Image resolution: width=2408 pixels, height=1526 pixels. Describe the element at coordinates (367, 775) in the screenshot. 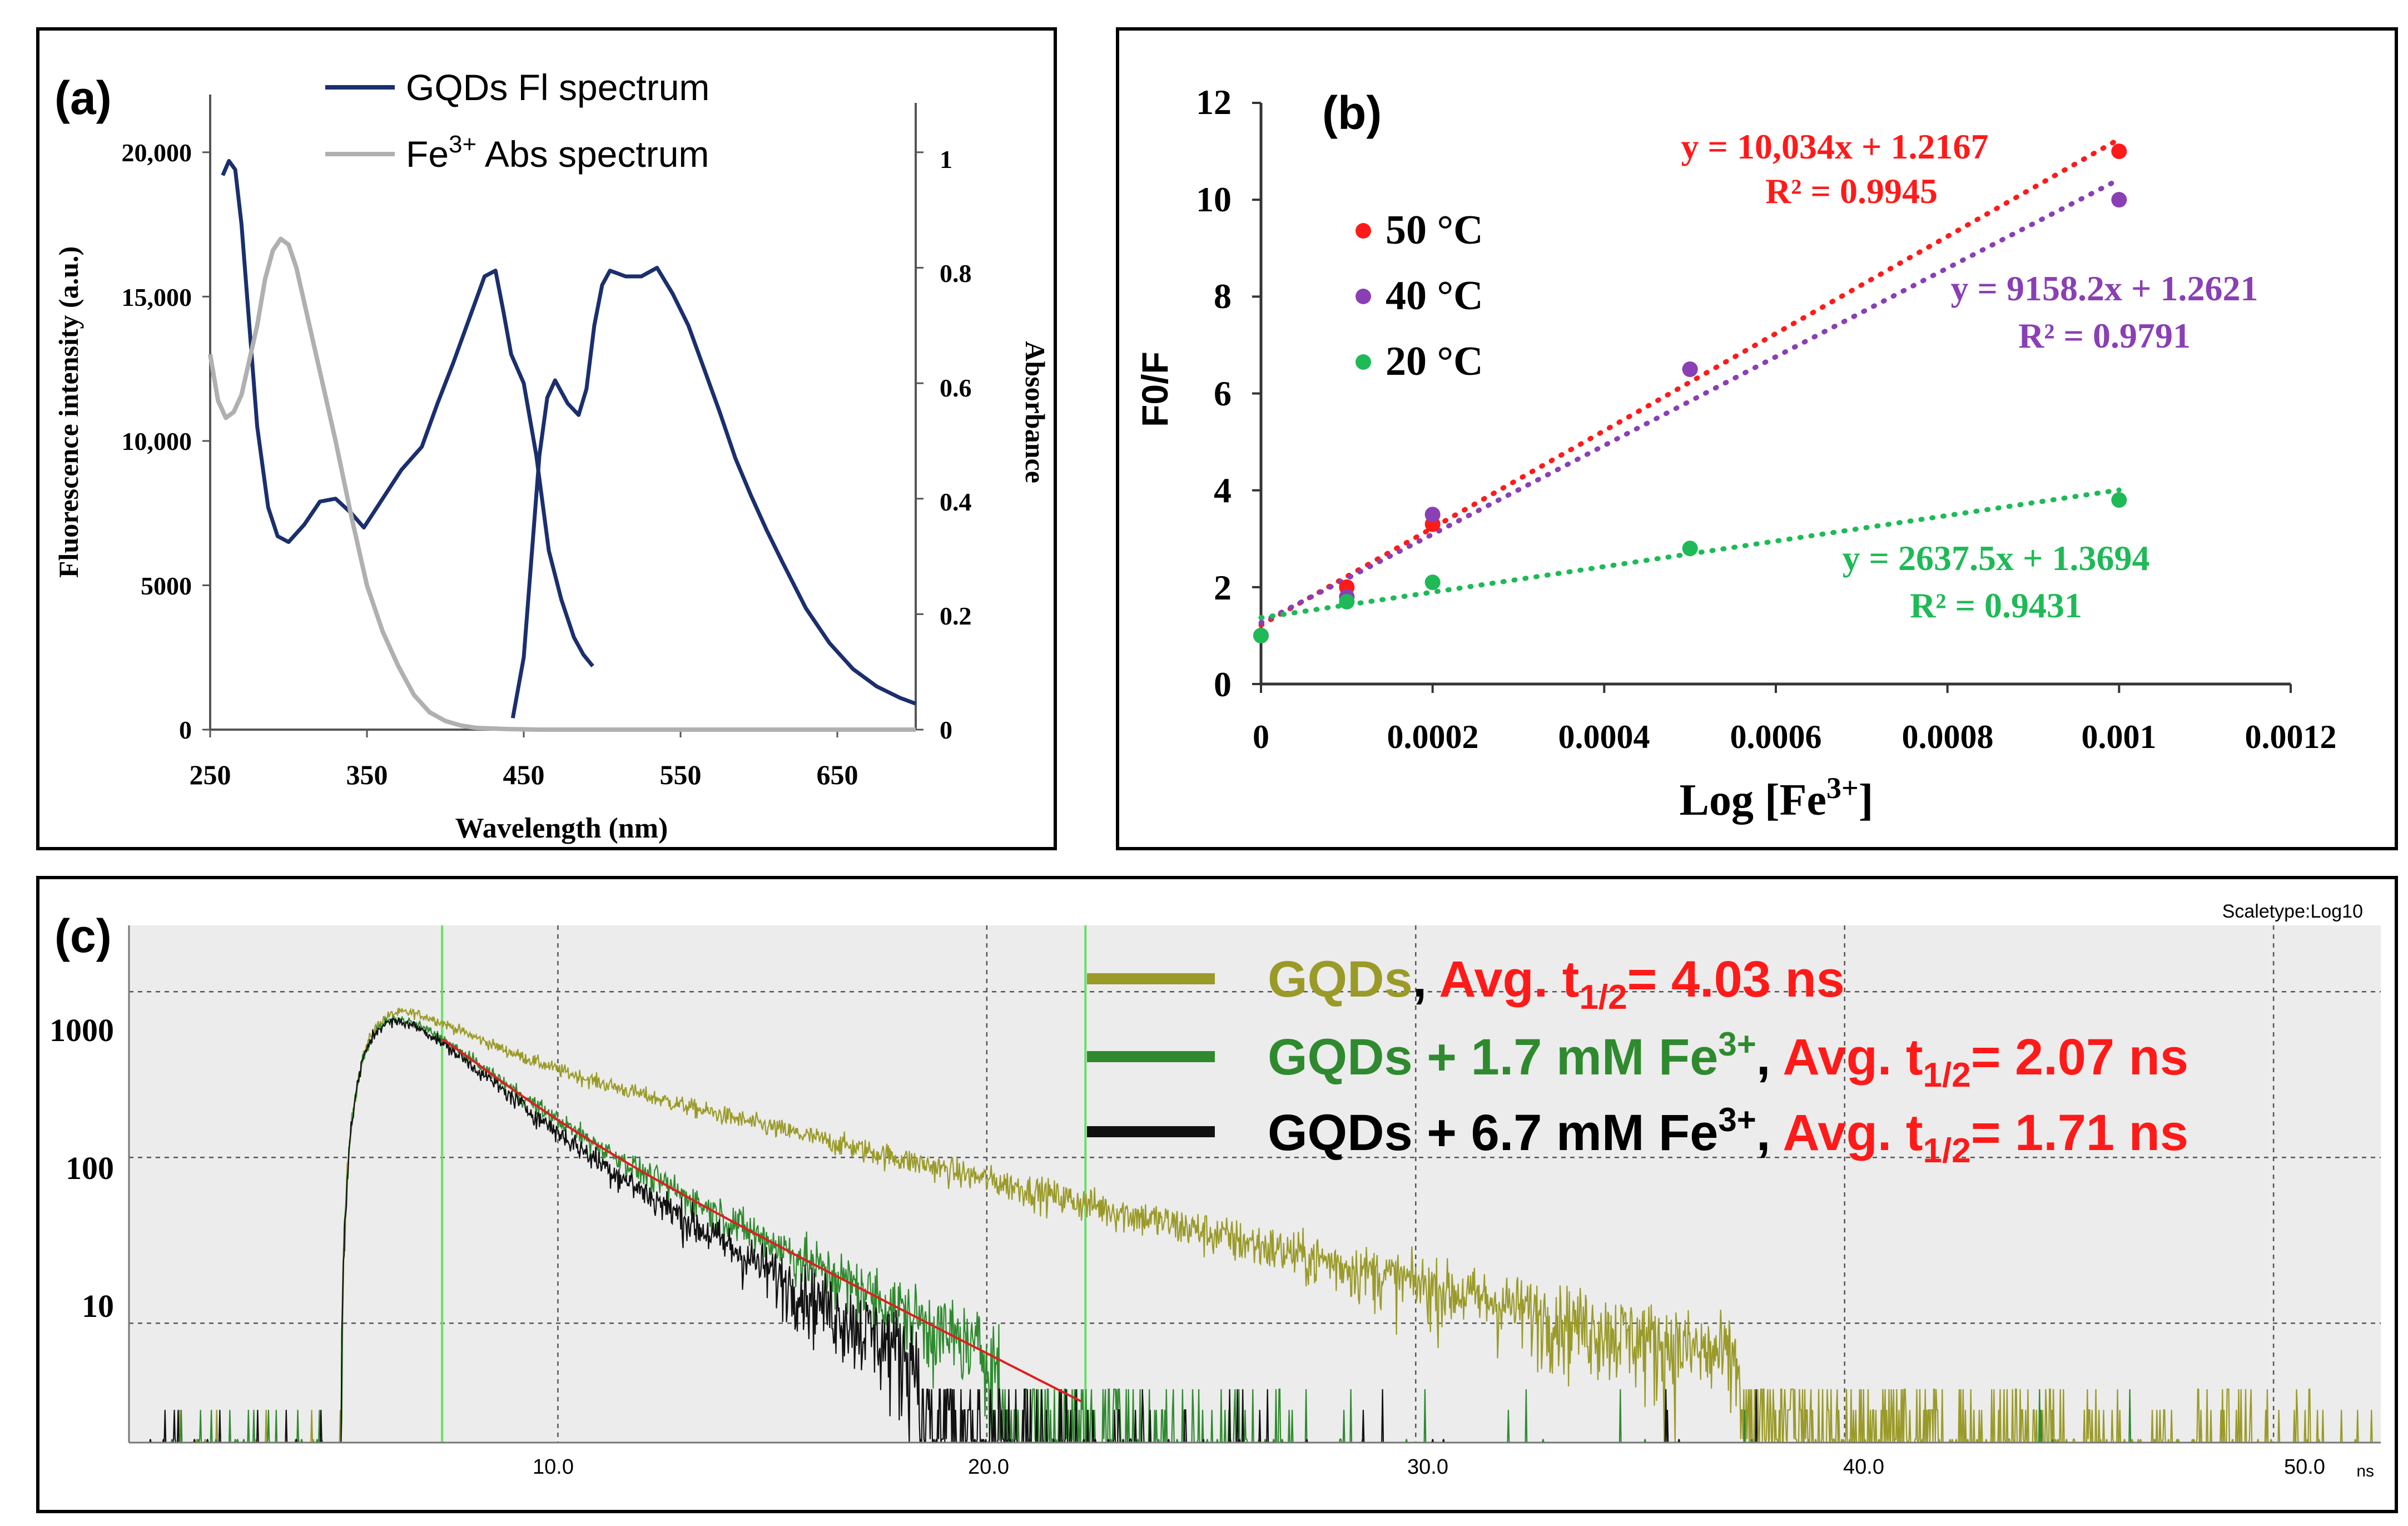

I see `a-xtick-label: 350` at that location.